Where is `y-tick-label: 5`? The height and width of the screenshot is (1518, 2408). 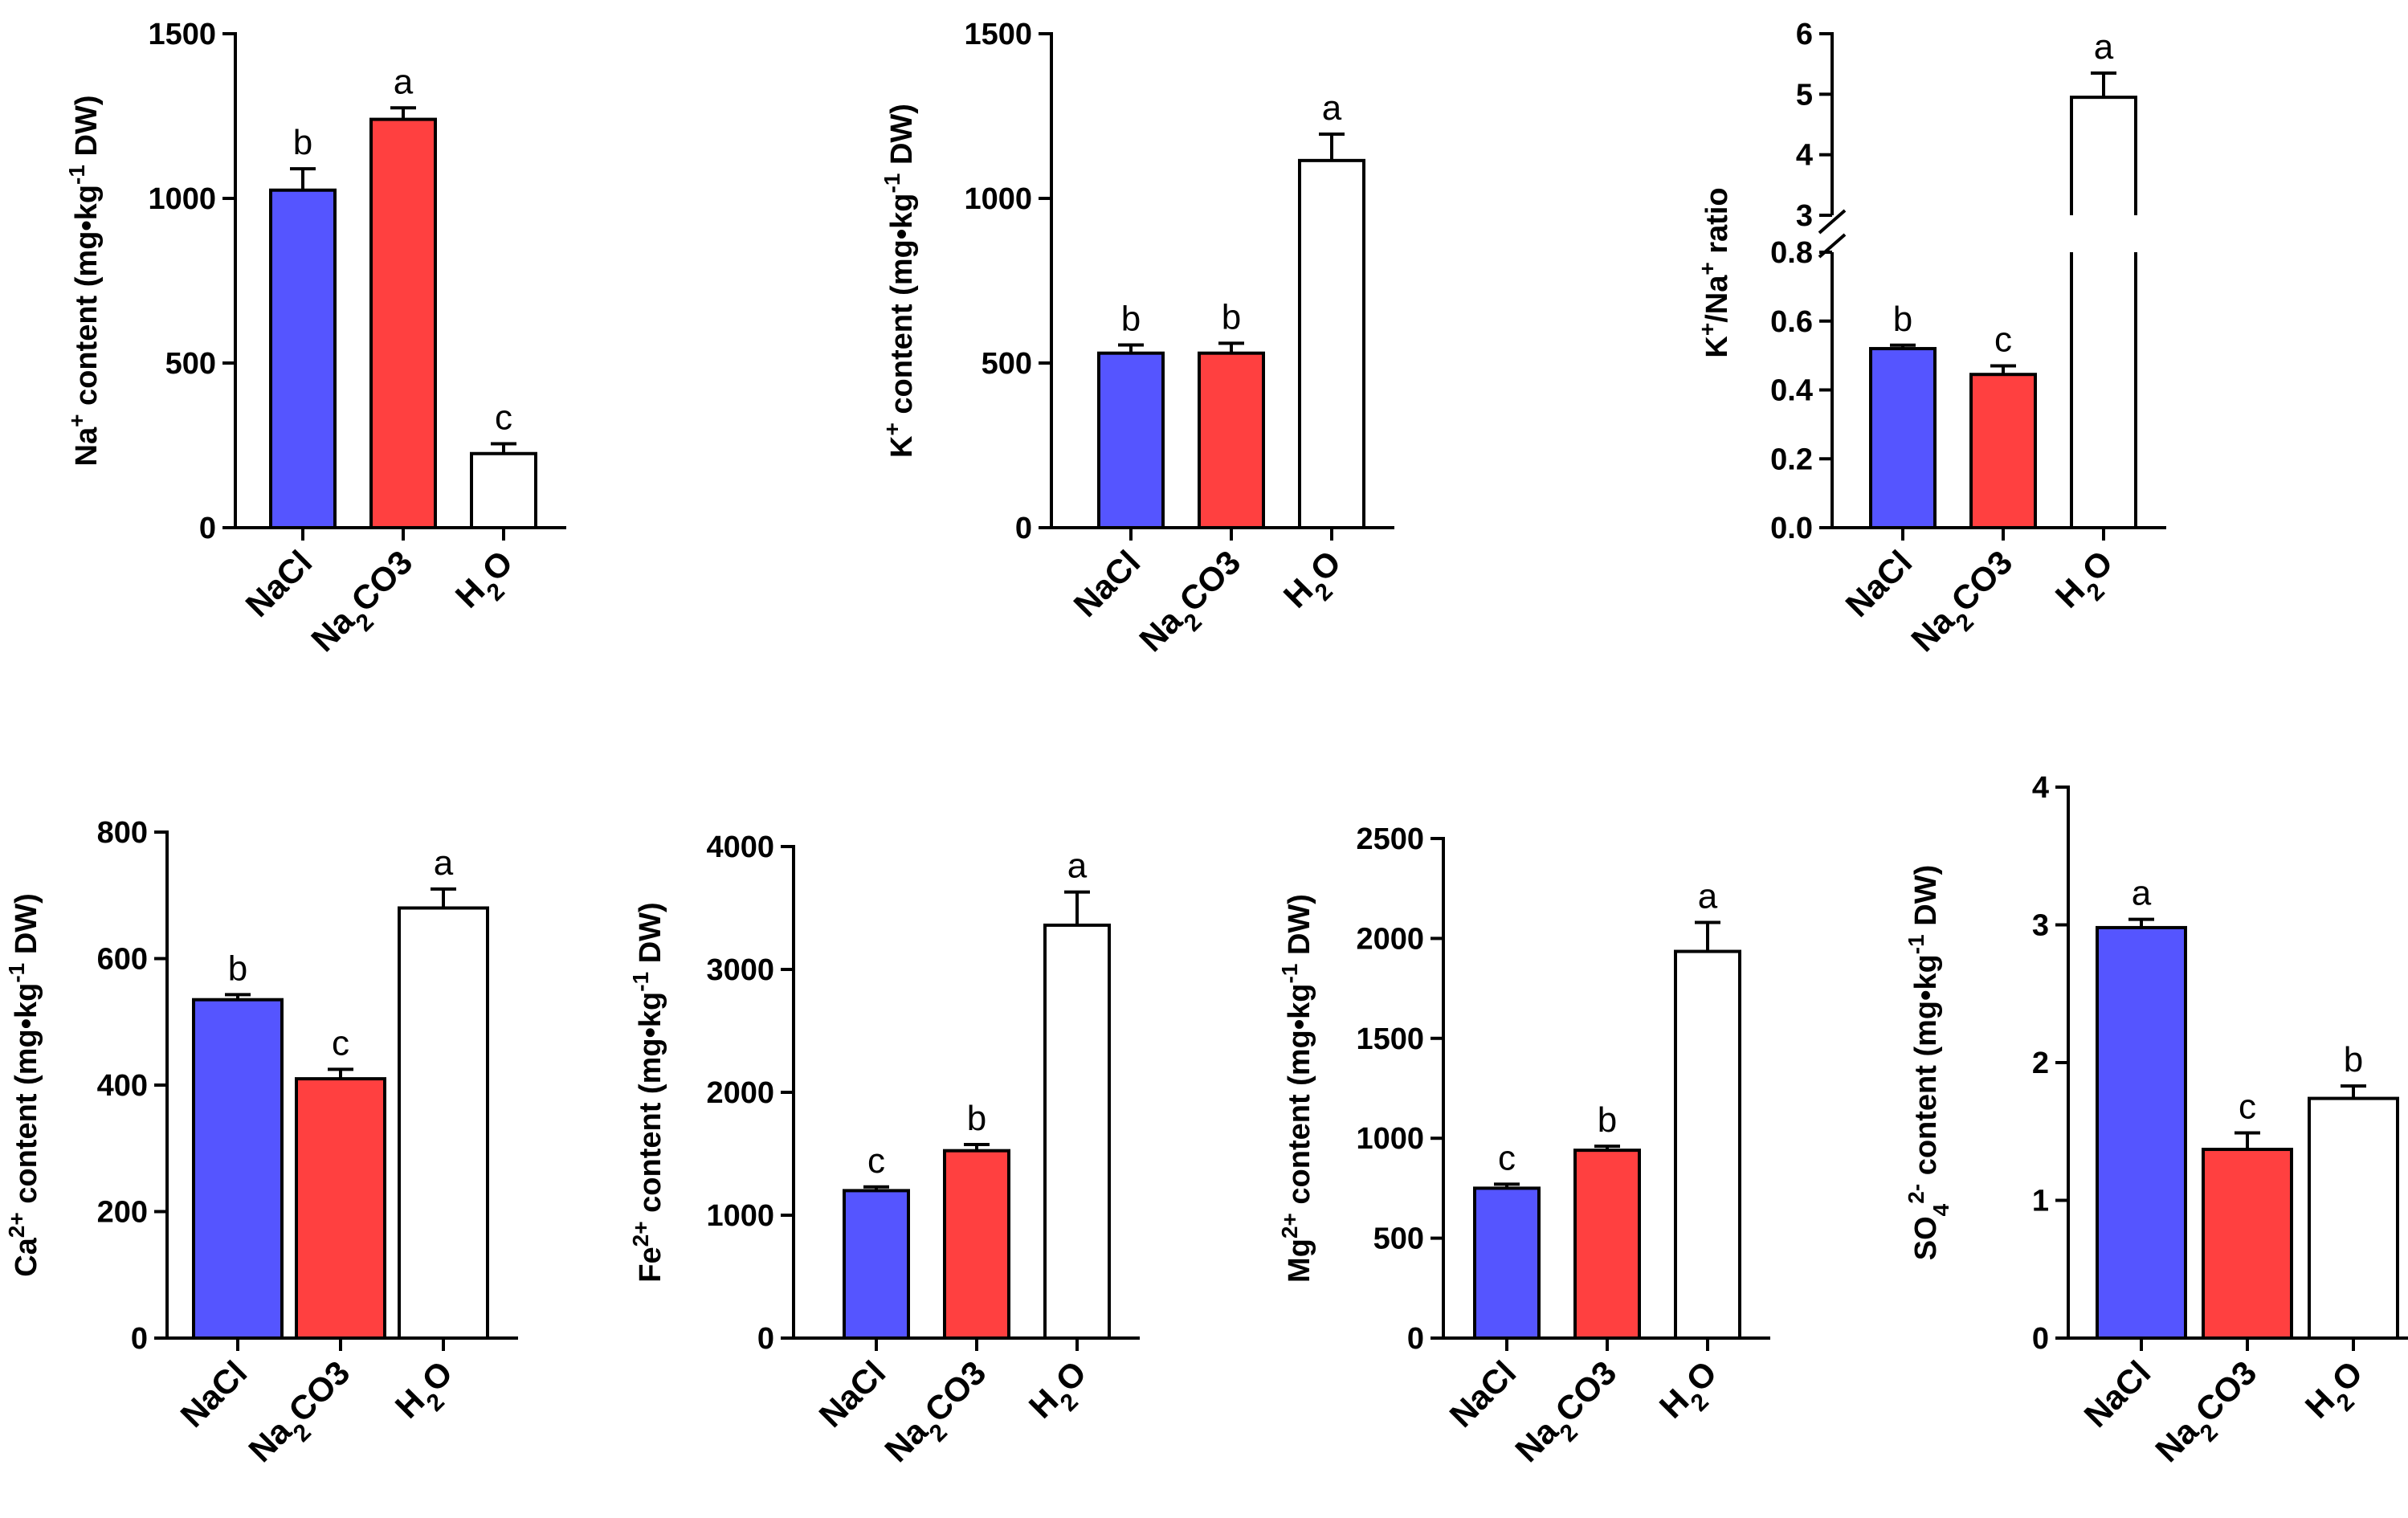 y-tick-label: 5 is located at coordinates (1804, 95).